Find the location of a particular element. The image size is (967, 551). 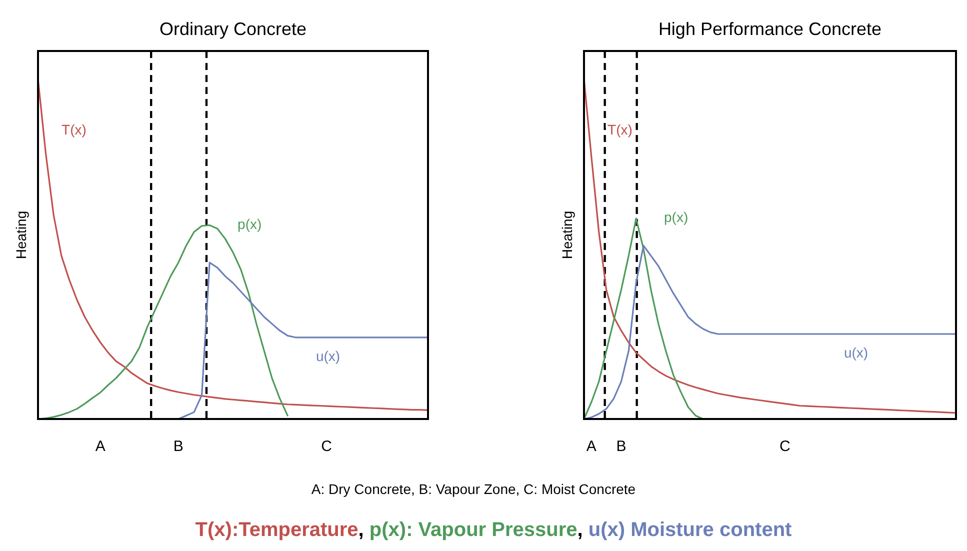

chart-title: High Performance Concrete is located at coordinates (770, 29).